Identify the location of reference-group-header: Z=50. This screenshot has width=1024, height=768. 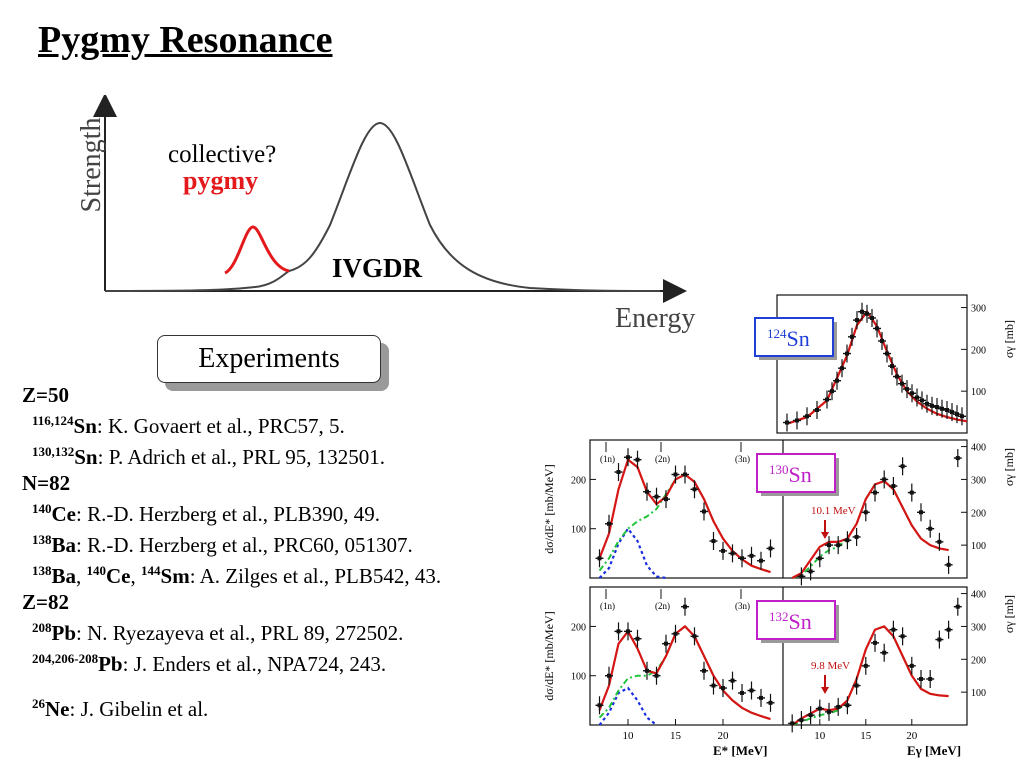
(45, 395).